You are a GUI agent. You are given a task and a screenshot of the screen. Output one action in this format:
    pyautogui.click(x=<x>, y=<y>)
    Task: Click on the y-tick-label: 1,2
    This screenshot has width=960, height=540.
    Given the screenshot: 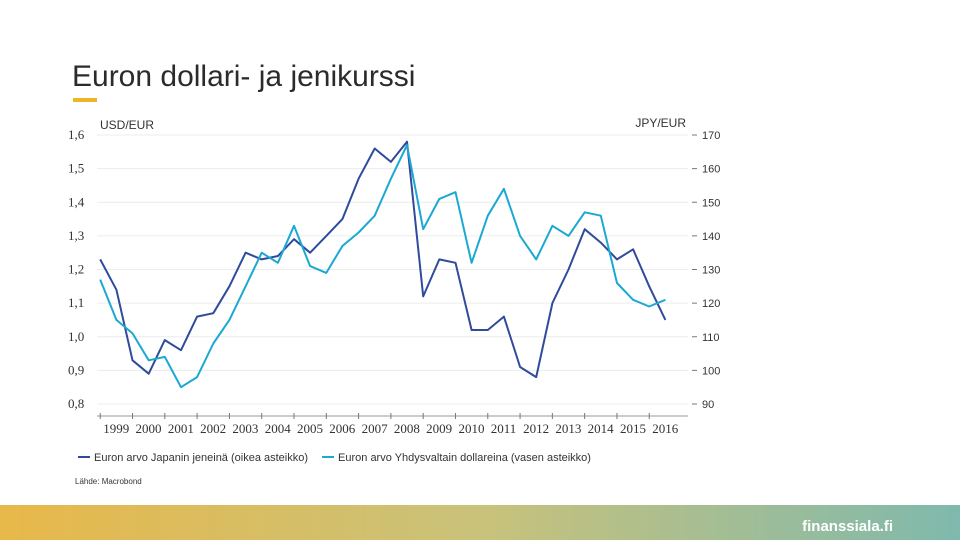 What is the action you would take?
    pyautogui.click(x=76, y=269)
    